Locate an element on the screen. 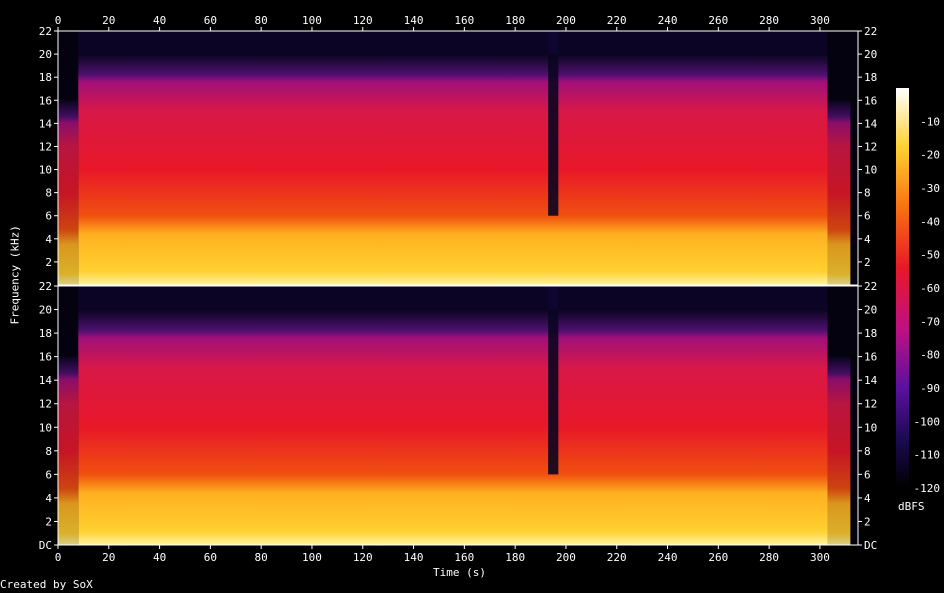 The height and width of the screenshot is (593, 944). colorbar-tick-label: -50 is located at coordinates (930, 255).